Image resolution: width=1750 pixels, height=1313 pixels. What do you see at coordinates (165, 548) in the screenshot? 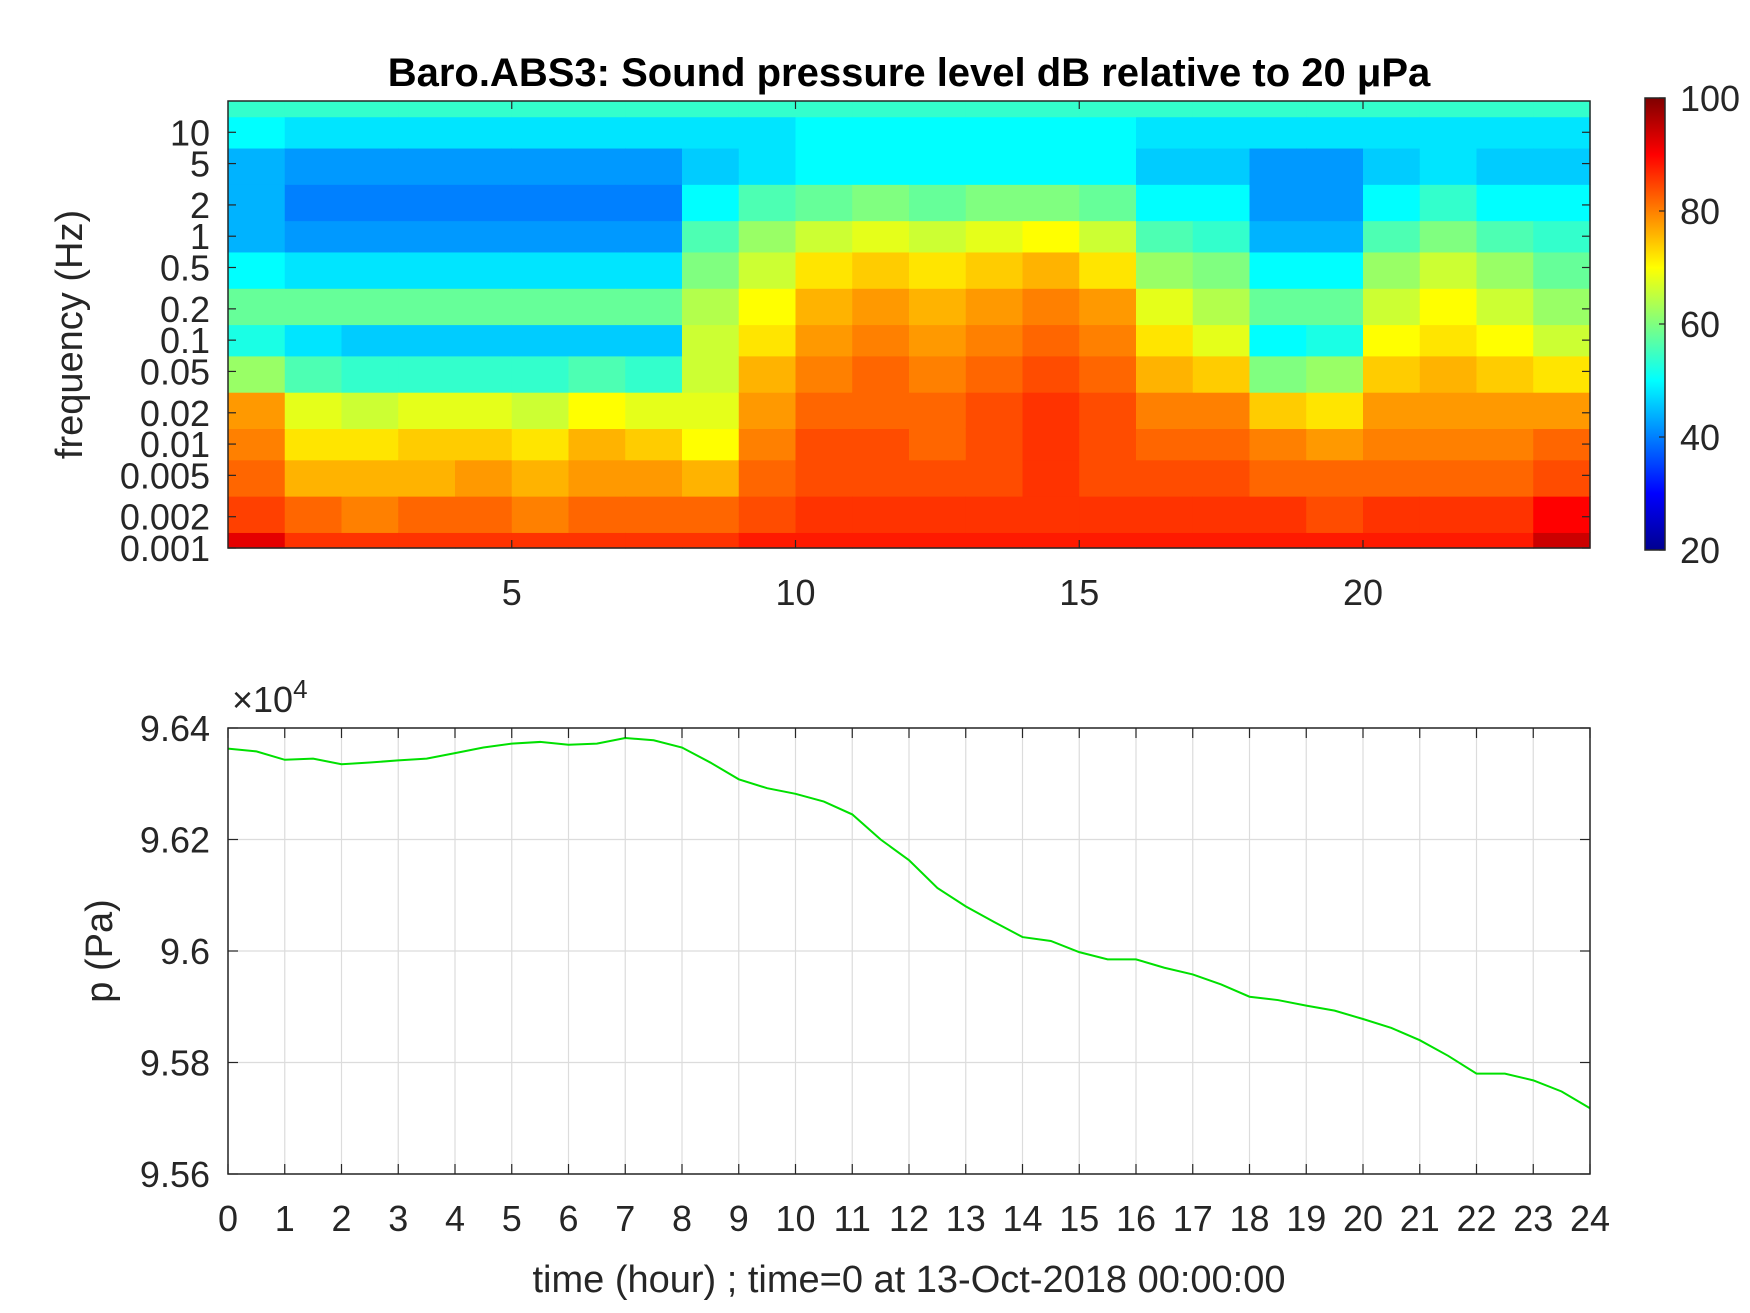
I see `y-tick-label: 0.001` at bounding box center [165, 548].